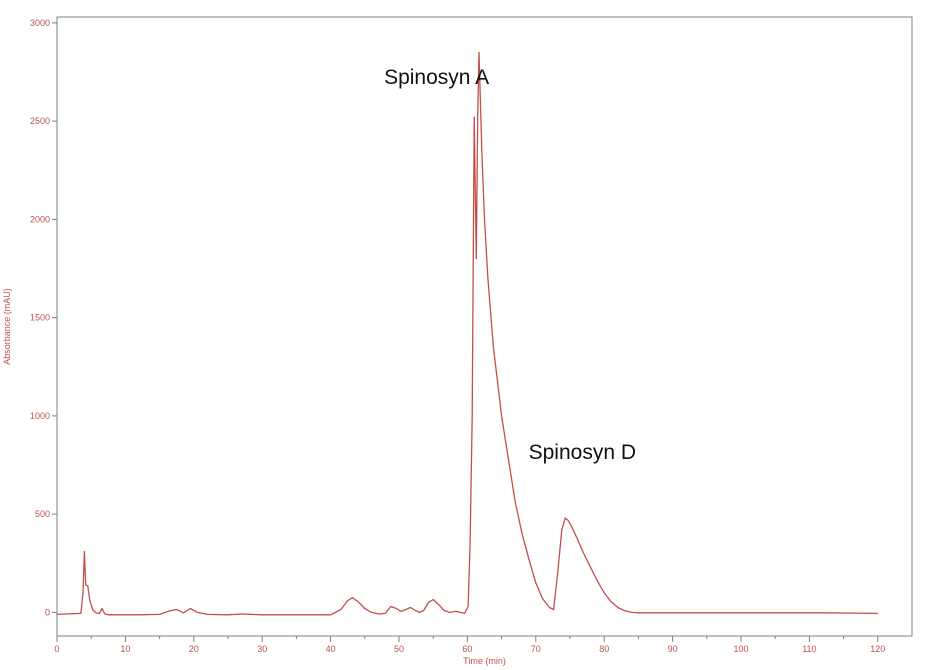 Image resolution: width=935 pixels, height=670 pixels. I want to click on x-tick-label: 0, so click(56, 649).